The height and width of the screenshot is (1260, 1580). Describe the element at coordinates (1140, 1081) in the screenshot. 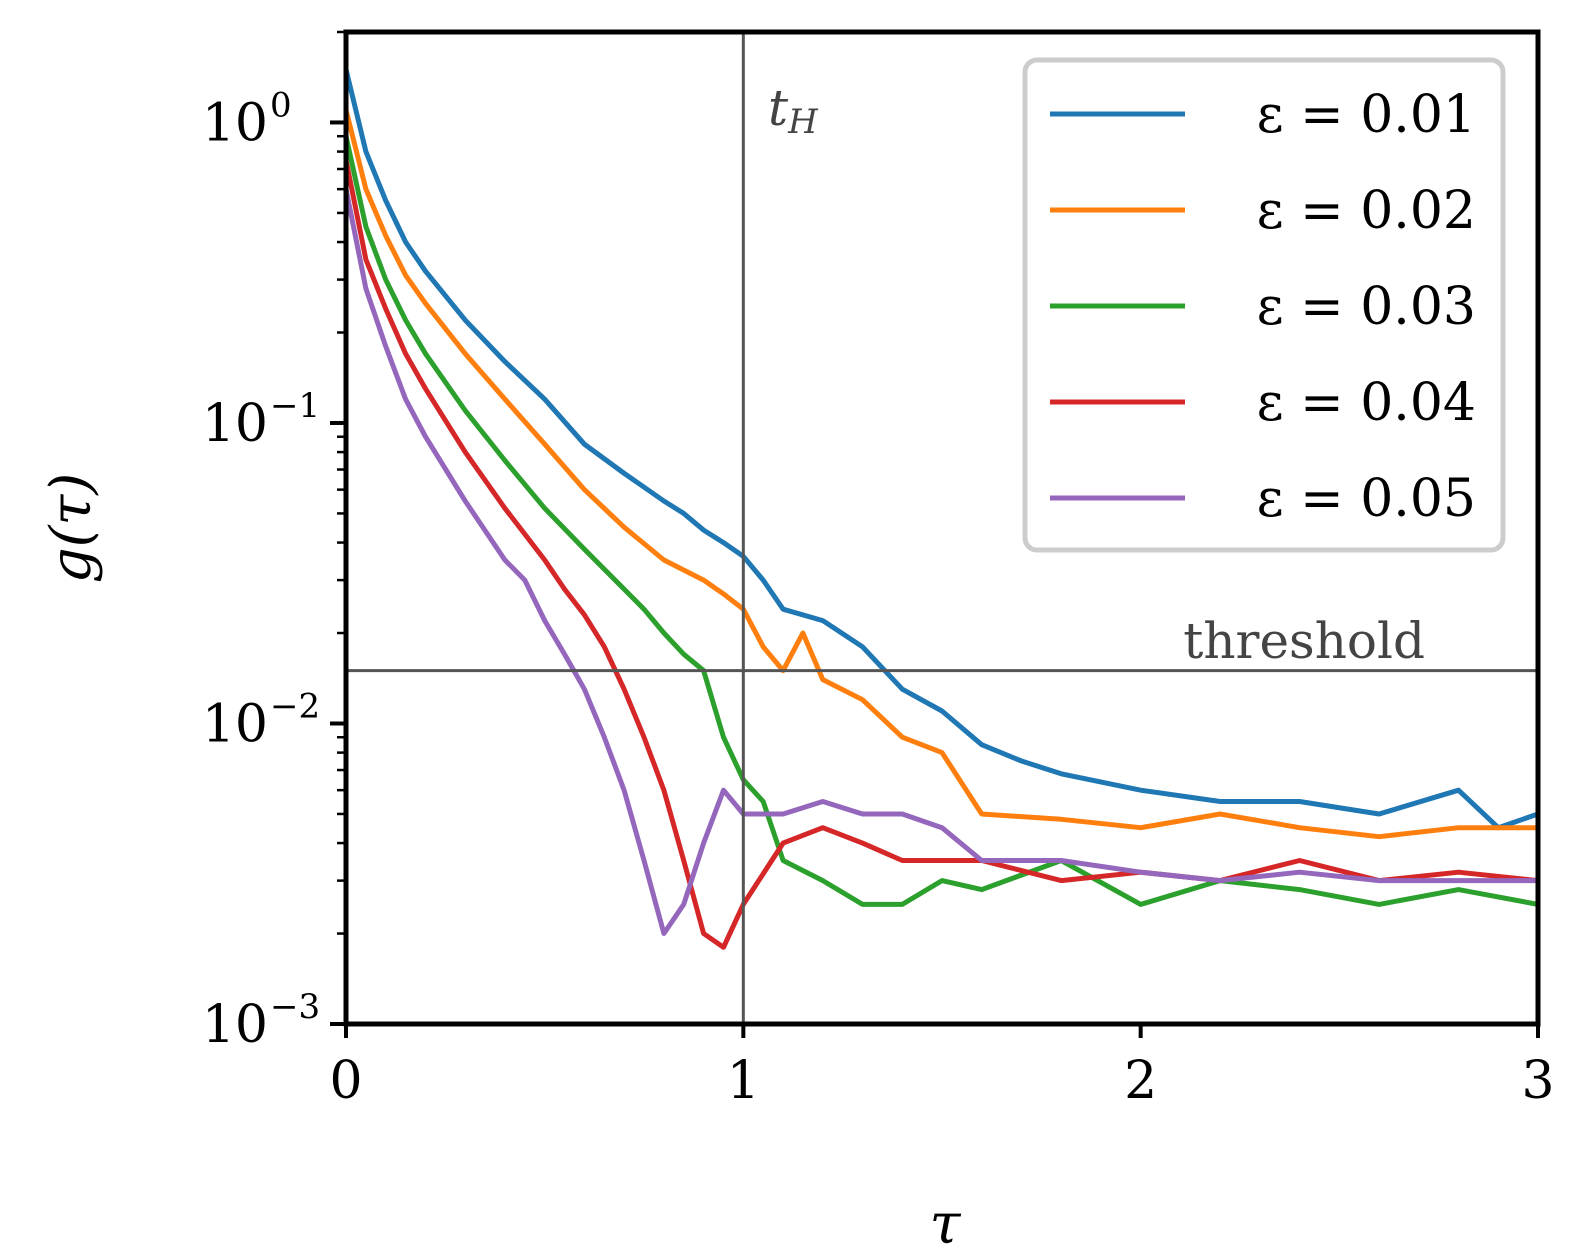

I see `x-tick-label-2: 2` at that location.